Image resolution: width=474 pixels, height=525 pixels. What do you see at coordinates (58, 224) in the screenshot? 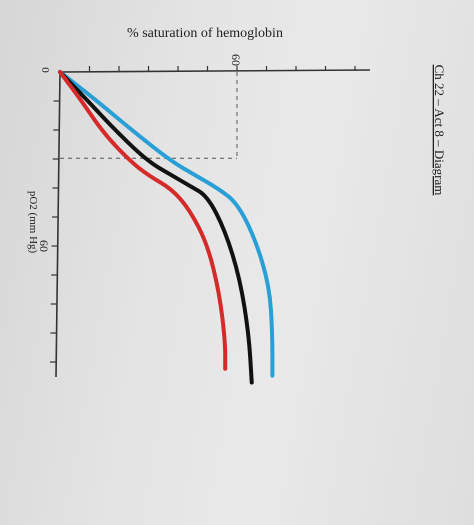
I see `po2-axis-line` at bounding box center [58, 224].